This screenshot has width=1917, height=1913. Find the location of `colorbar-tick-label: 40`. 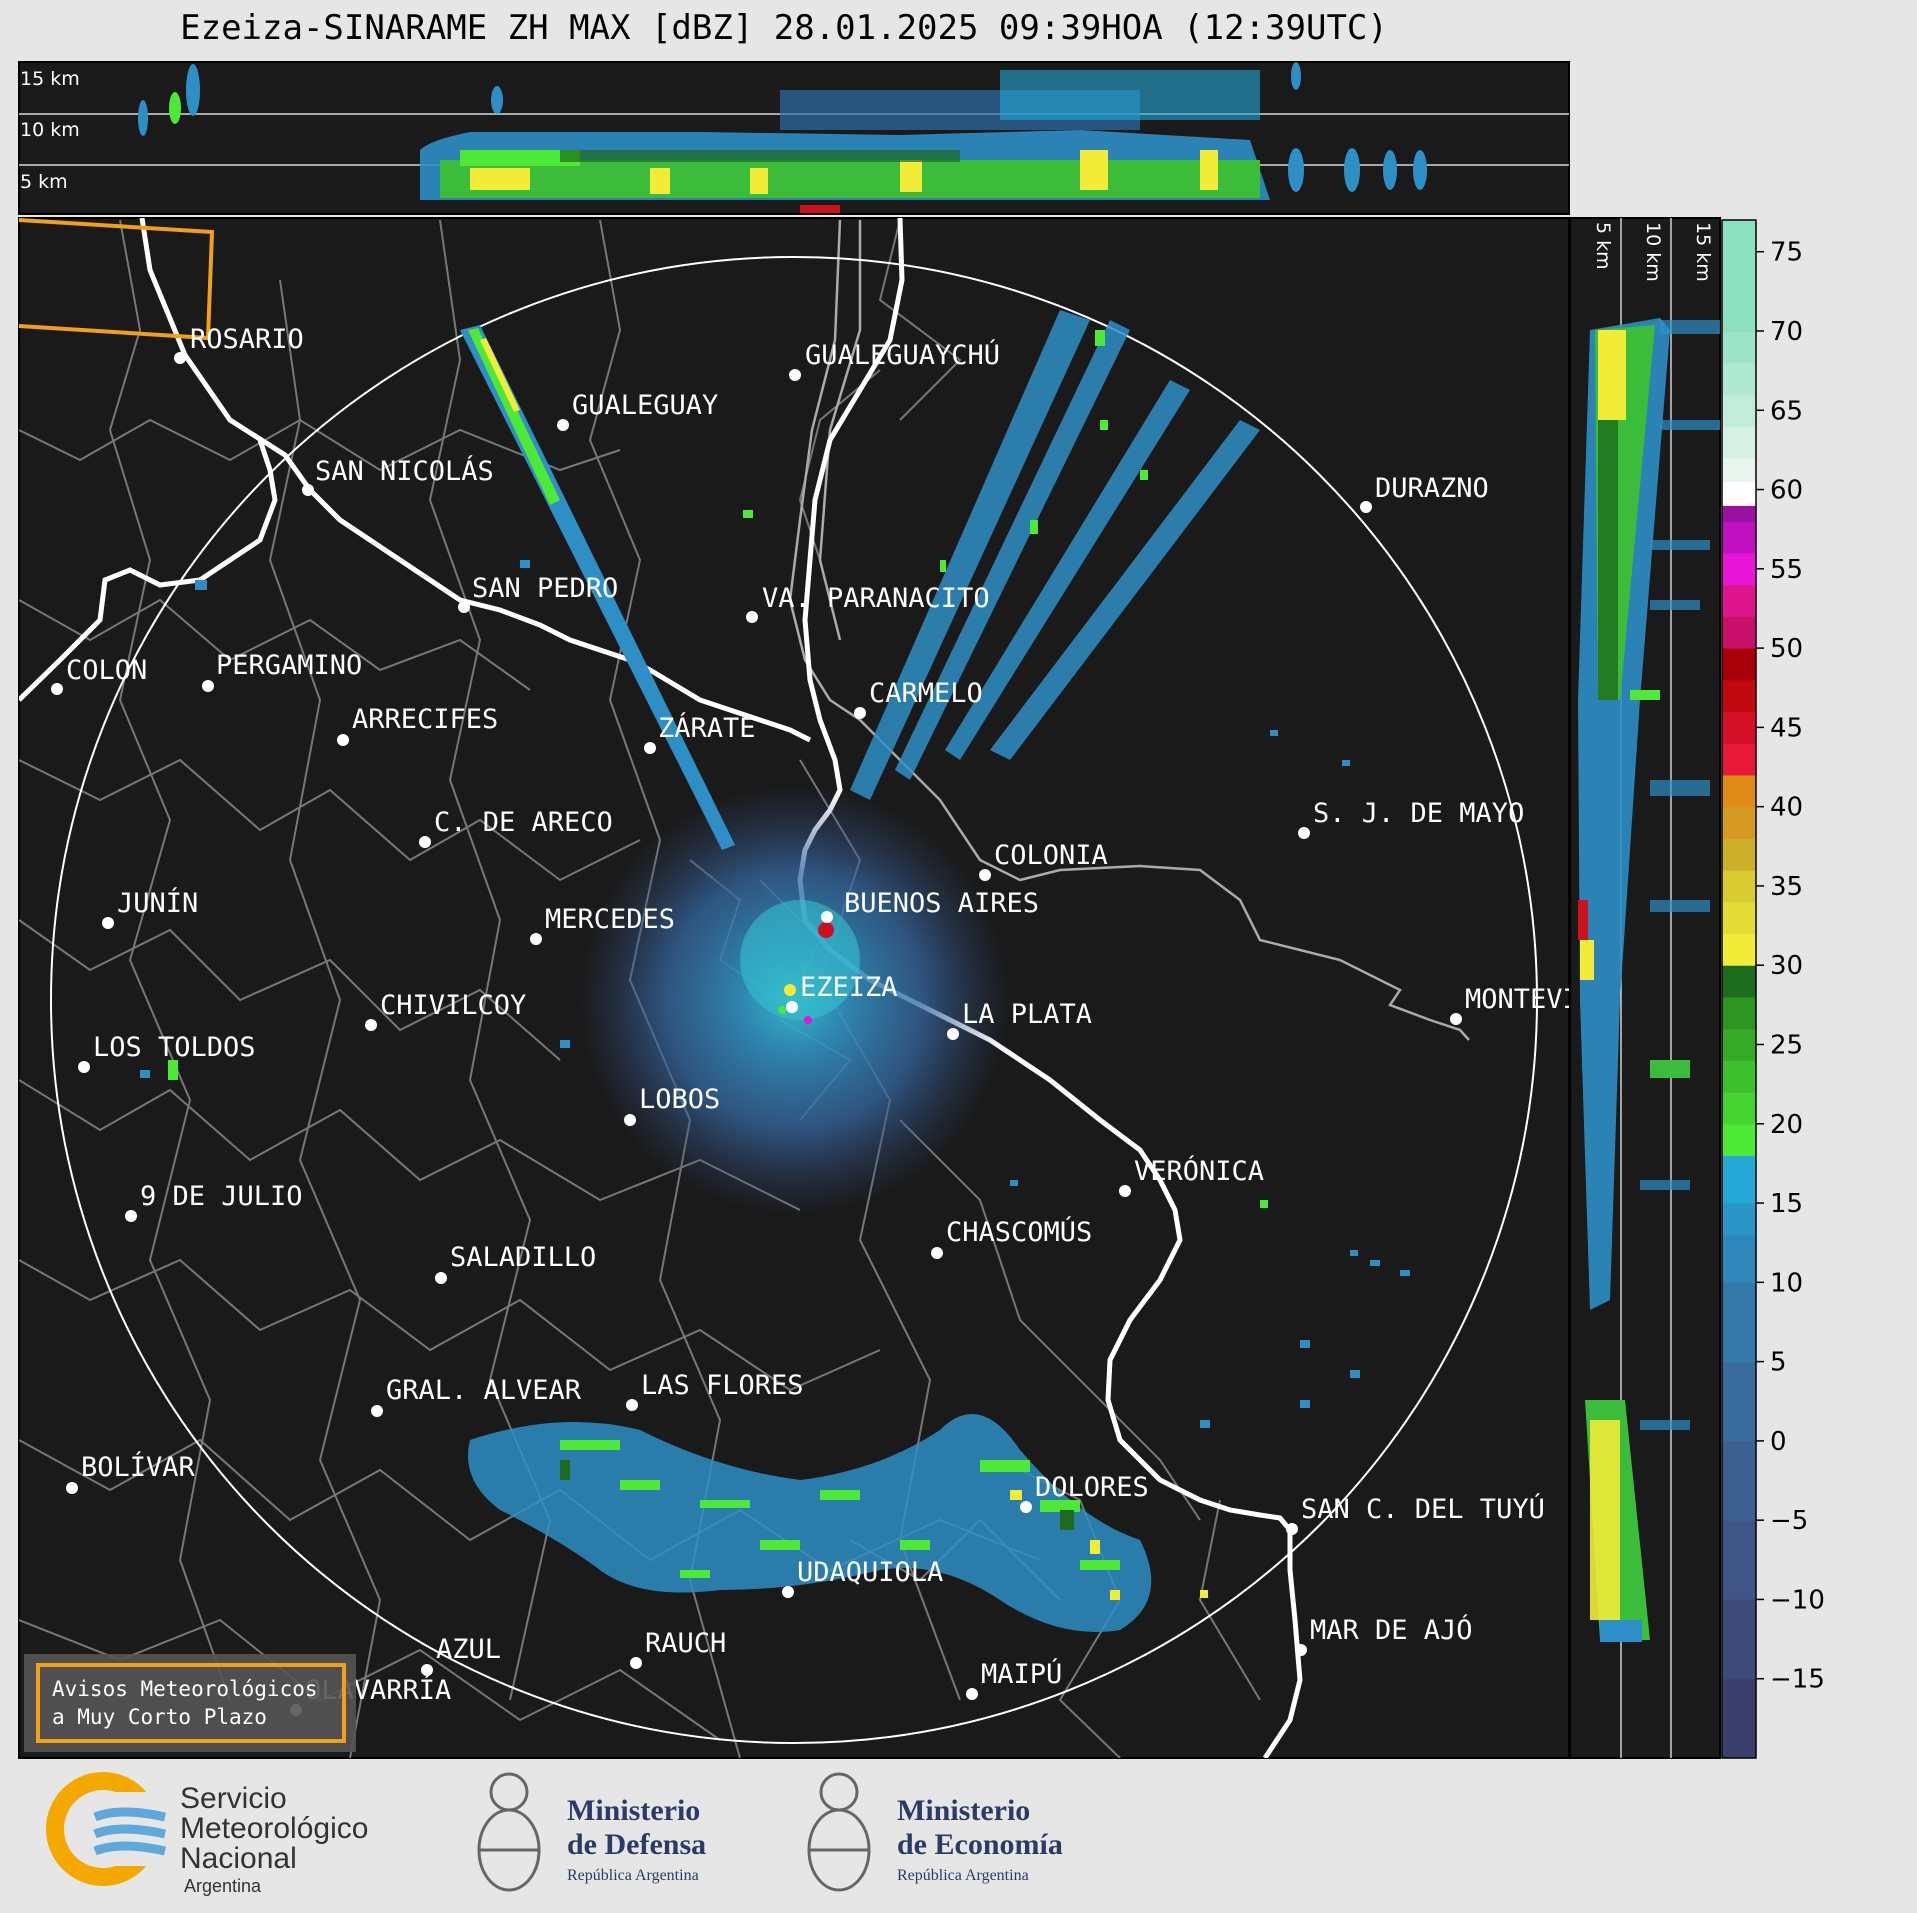

colorbar-tick-label: 40 is located at coordinates (1786, 808).